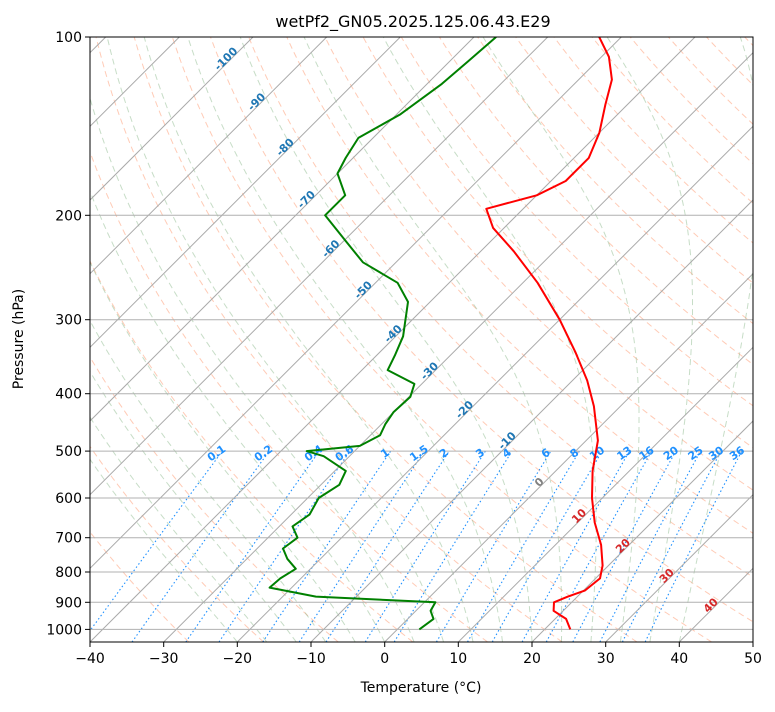 The height and width of the screenshot is (712, 775). Describe the element at coordinates (238, 659) in the screenshot. I see `x-tick-label: −20` at that location.